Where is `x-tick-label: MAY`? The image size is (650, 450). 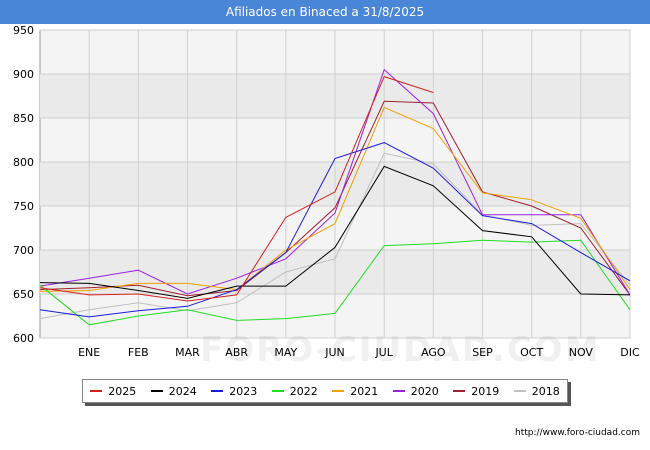
x-tick-label: MAY is located at coordinates (285, 352).